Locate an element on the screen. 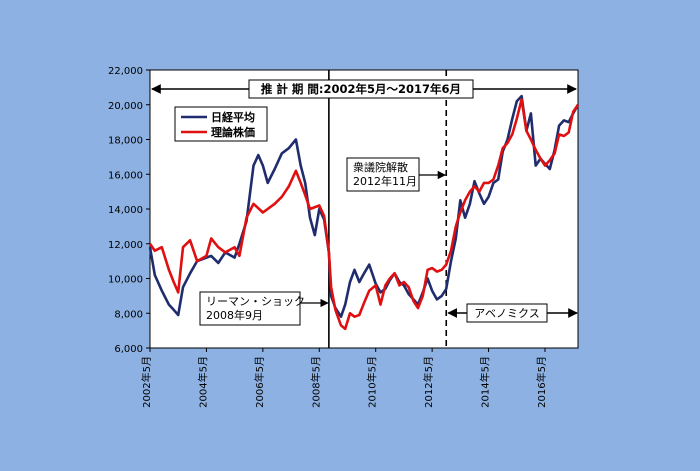  y-tick-label: 10,000 is located at coordinates (125, 280).